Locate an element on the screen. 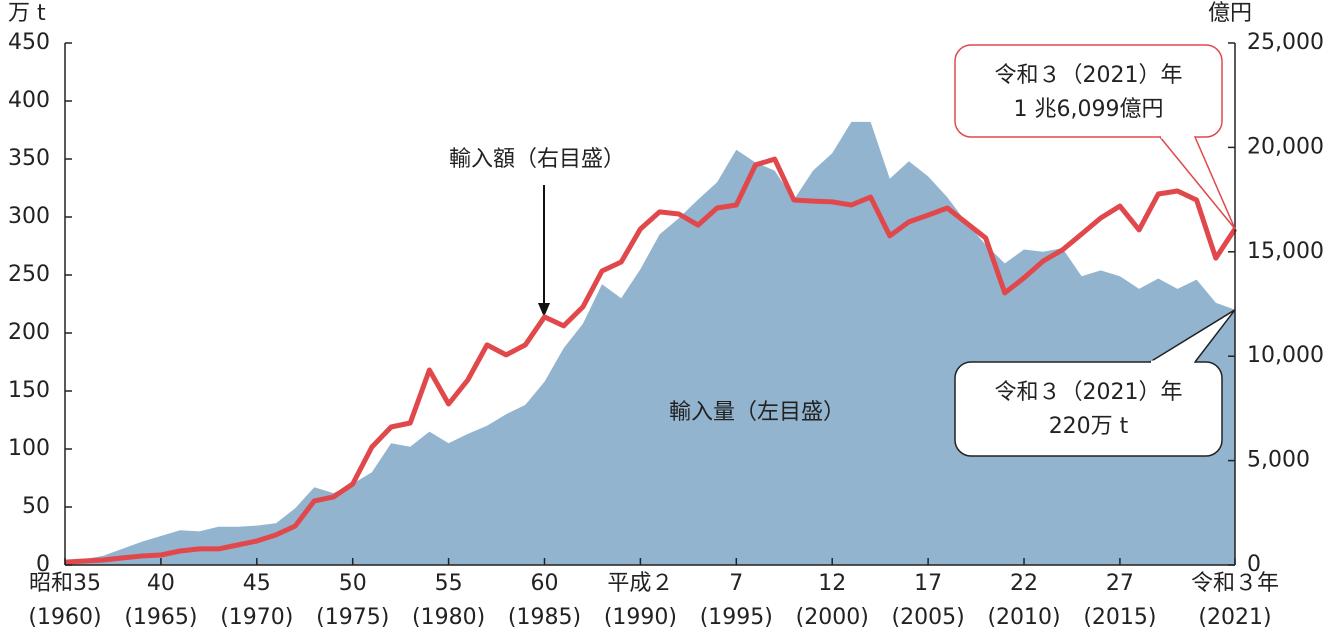 This screenshot has height=634, width=1340. y2-tick-label: 0 is located at coordinates (1254, 564).